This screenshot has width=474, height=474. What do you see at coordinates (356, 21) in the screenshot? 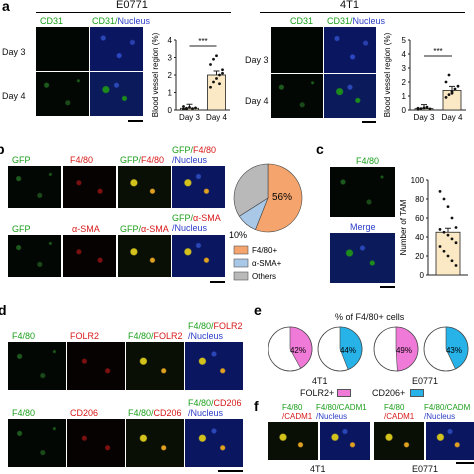
I see `panel-a-right-merge-label: CD31/Nucleus` at bounding box center [356, 21].